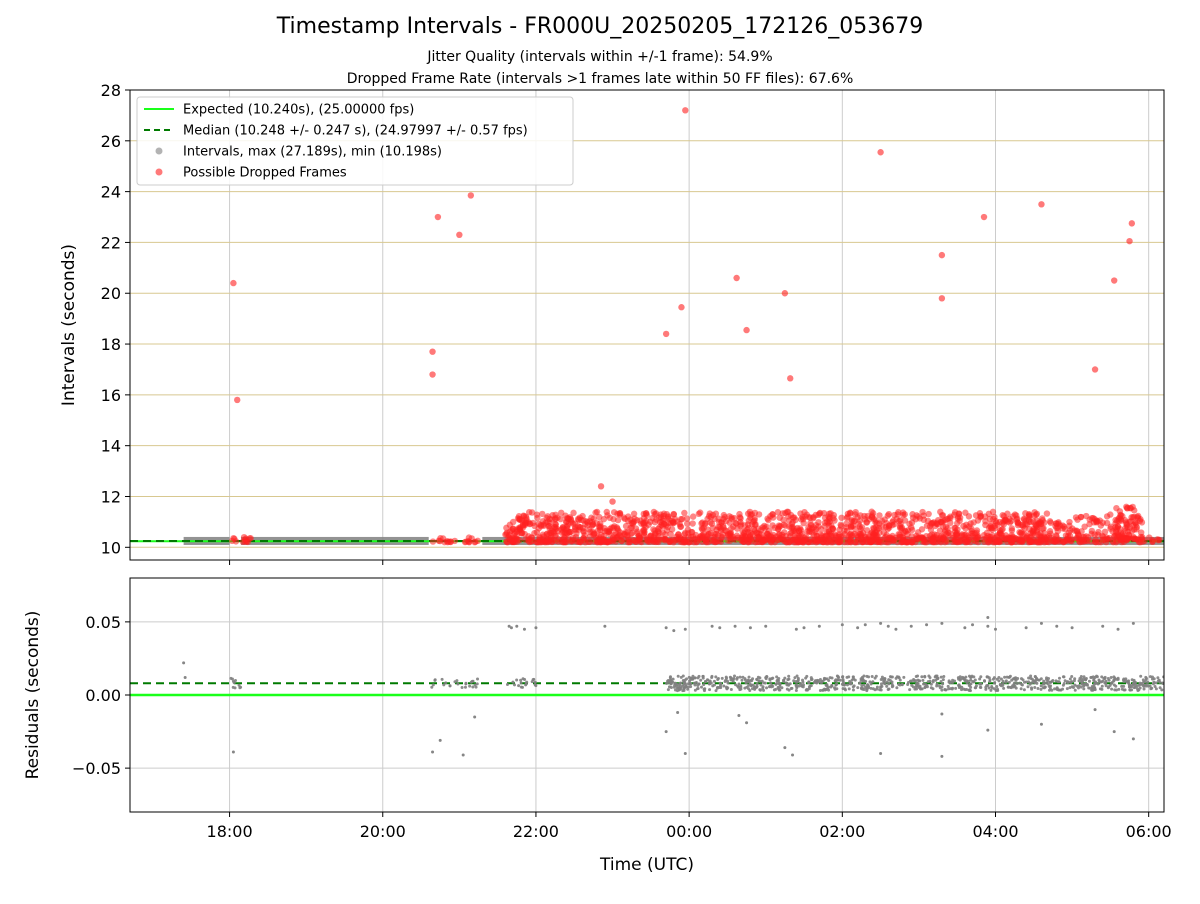 Image resolution: width=1200 pixels, height=904 pixels. Describe the element at coordinates (265, 173) in the screenshot. I see `legend-entry-label: Possible Dropped Frames` at that location.